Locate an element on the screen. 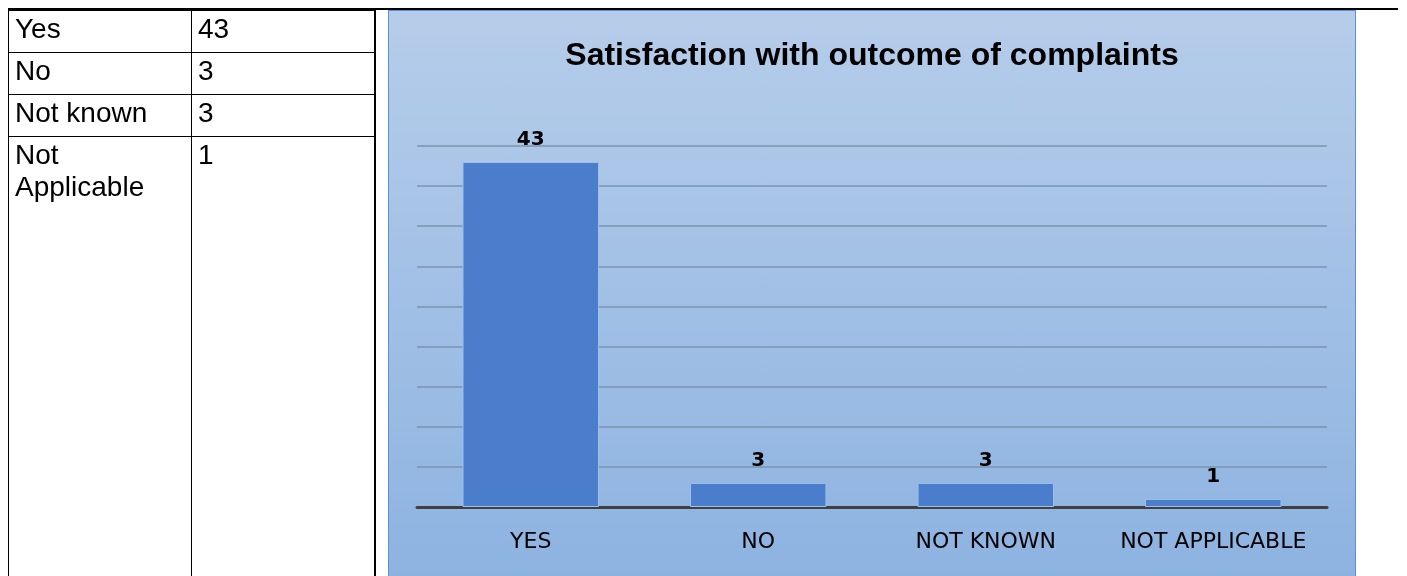 This screenshot has height=576, width=1407. x-tick-label: NOT APPLICABLE is located at coordinates (1213, 540).